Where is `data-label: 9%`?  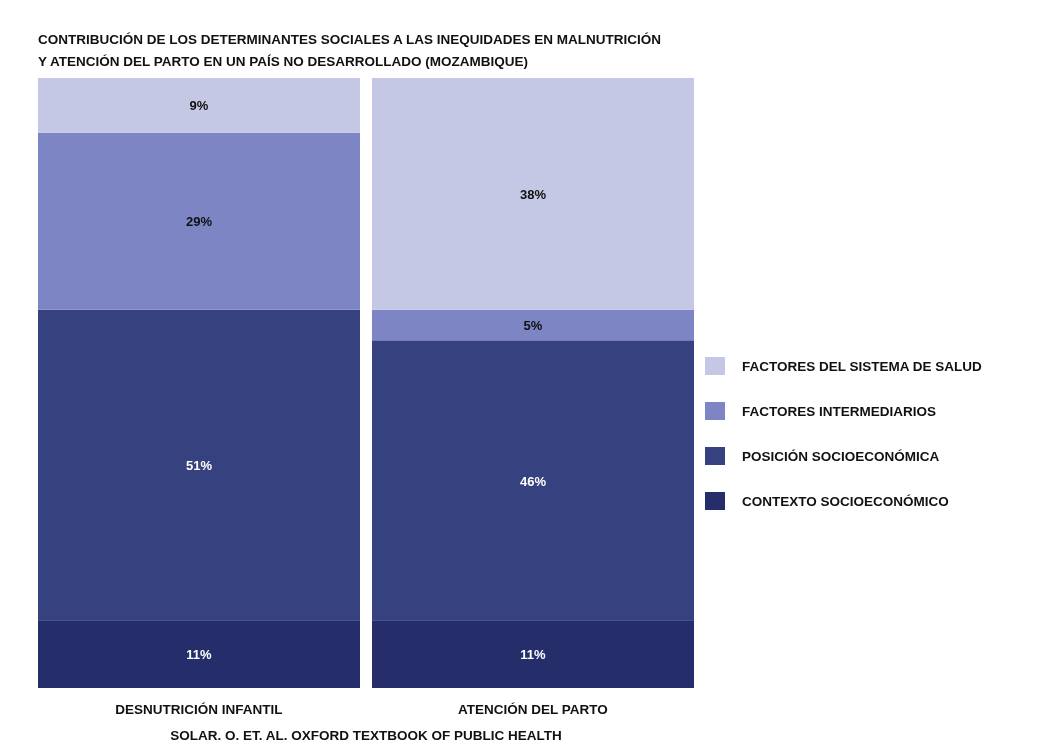 data-label: 9% is located at coordinates (199, 106).